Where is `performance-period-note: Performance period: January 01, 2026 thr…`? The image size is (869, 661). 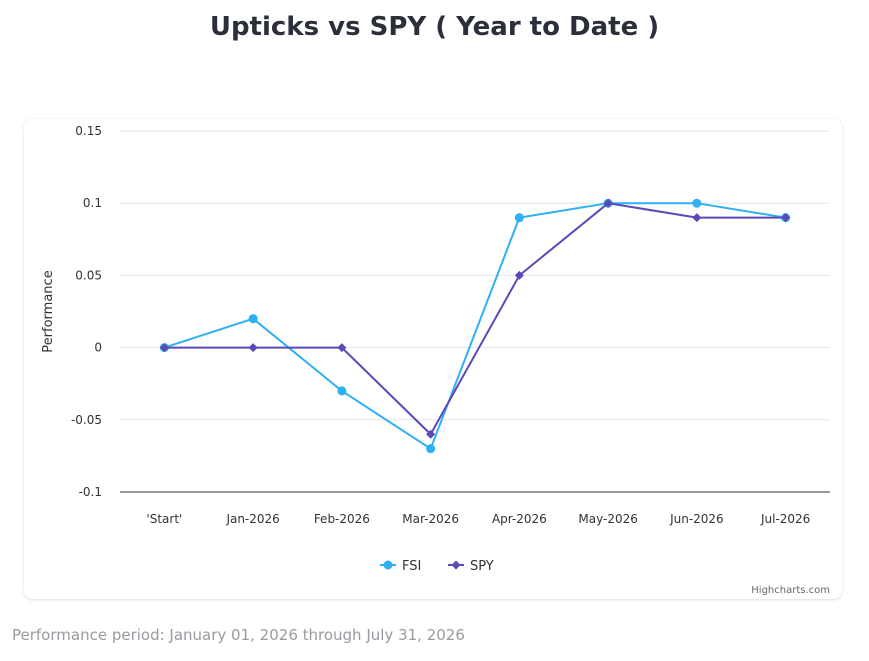 performance-period-note: Performance period: January 01, 2026 thr… is located at coordinates (238, 635).